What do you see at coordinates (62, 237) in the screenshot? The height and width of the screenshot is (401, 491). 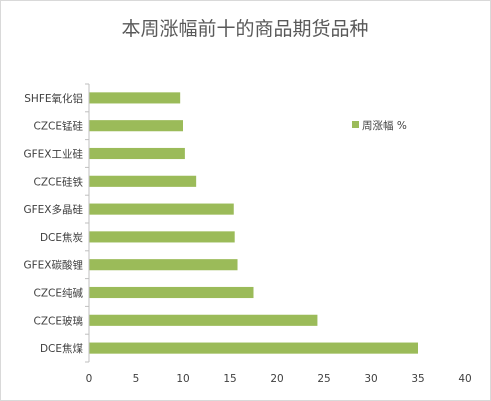 I see `category-label: DCE焦炭` at bounding box center [62, 237].